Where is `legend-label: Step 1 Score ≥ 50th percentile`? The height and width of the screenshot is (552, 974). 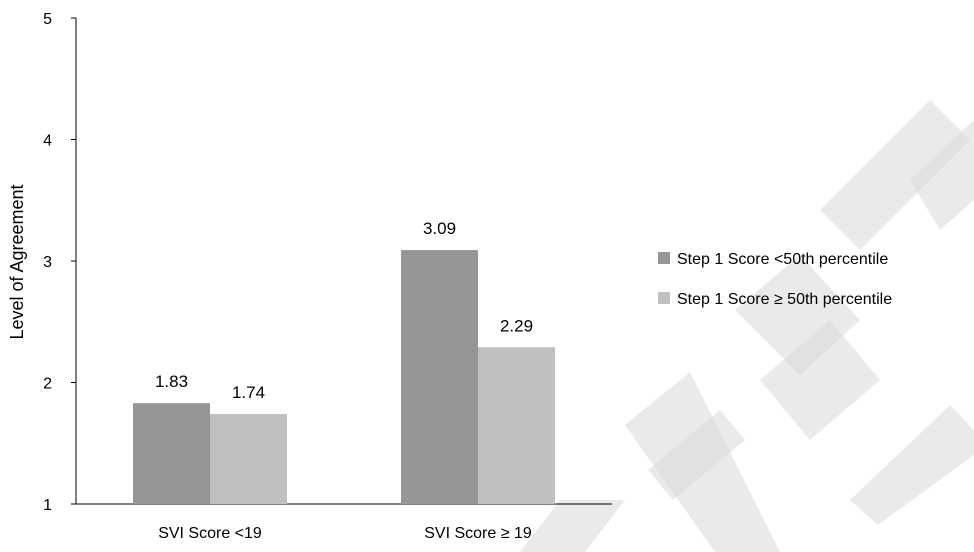
legend-label: Step 1 Score ≥ 50th percentile is located at coordinates (784, 299).